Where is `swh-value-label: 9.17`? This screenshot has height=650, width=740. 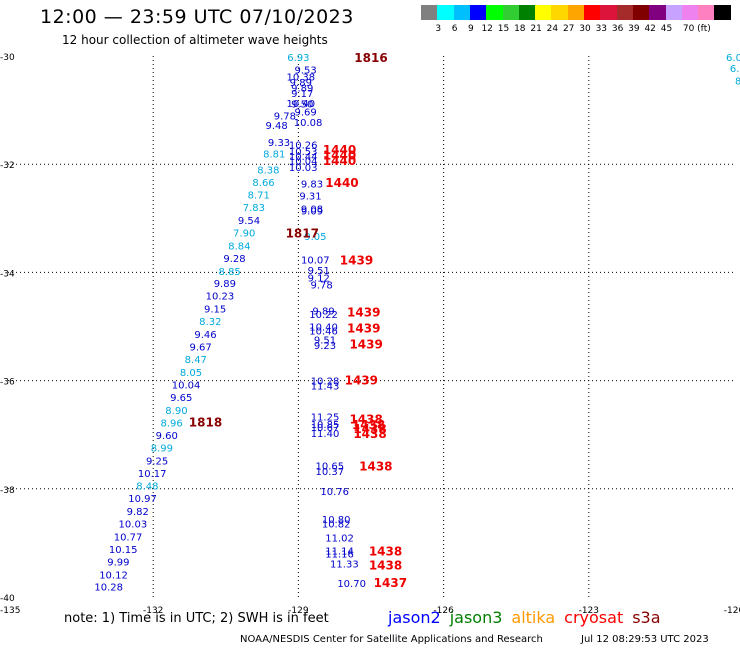
swh-value-label: 9.17 is located at coordinates (302, 94).